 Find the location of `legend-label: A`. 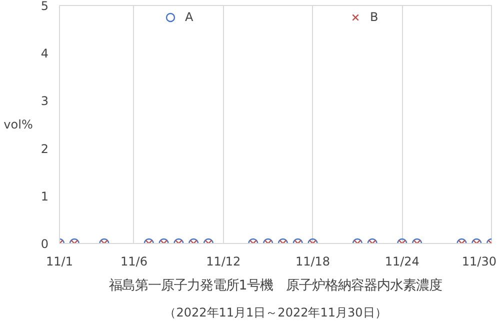

legend-label: A is located at coordinates (189, 17).